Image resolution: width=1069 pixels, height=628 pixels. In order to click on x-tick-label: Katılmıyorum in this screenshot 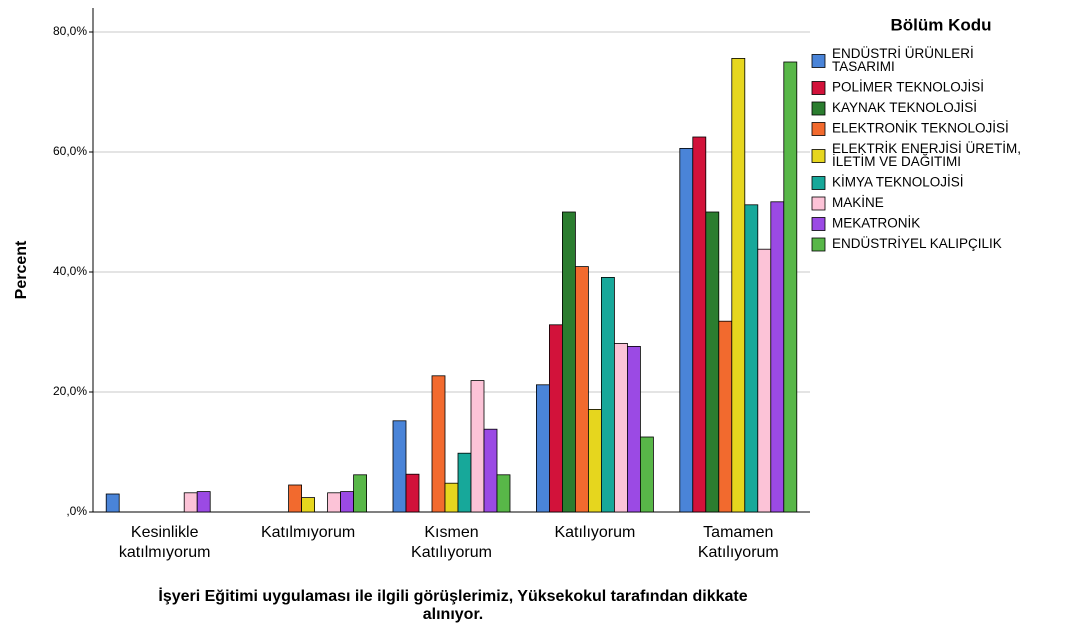, I will do `click(308, 532)`.